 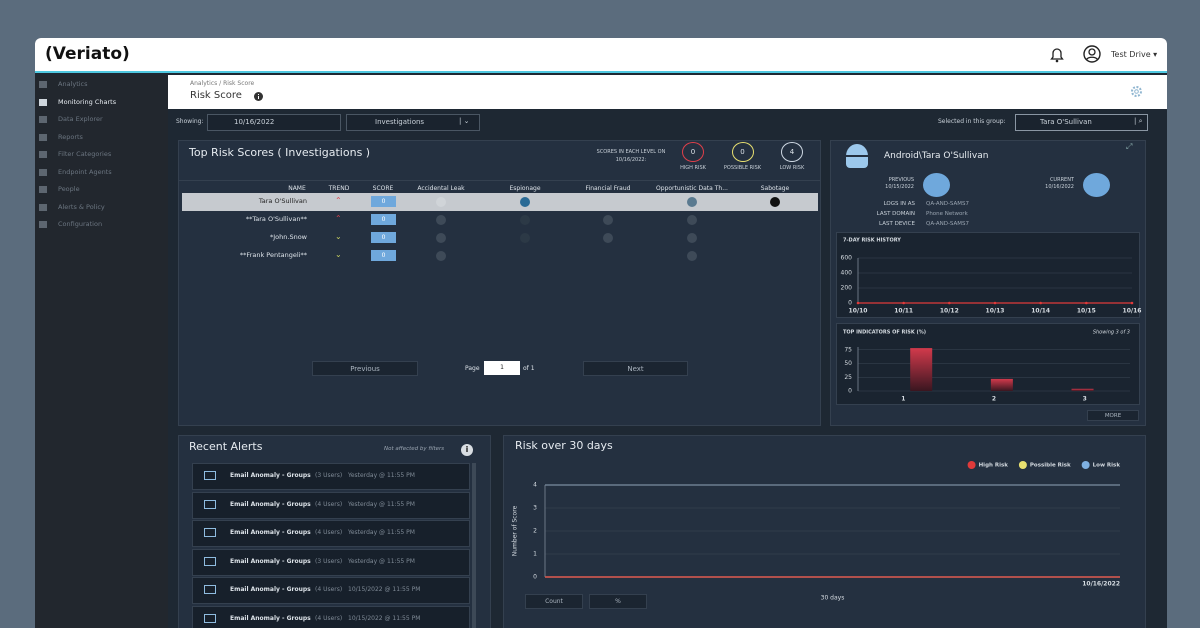 What do you see at coordinates (499, 180) in the screenshot?
I see `table-area` at bounding box center [499, 180].